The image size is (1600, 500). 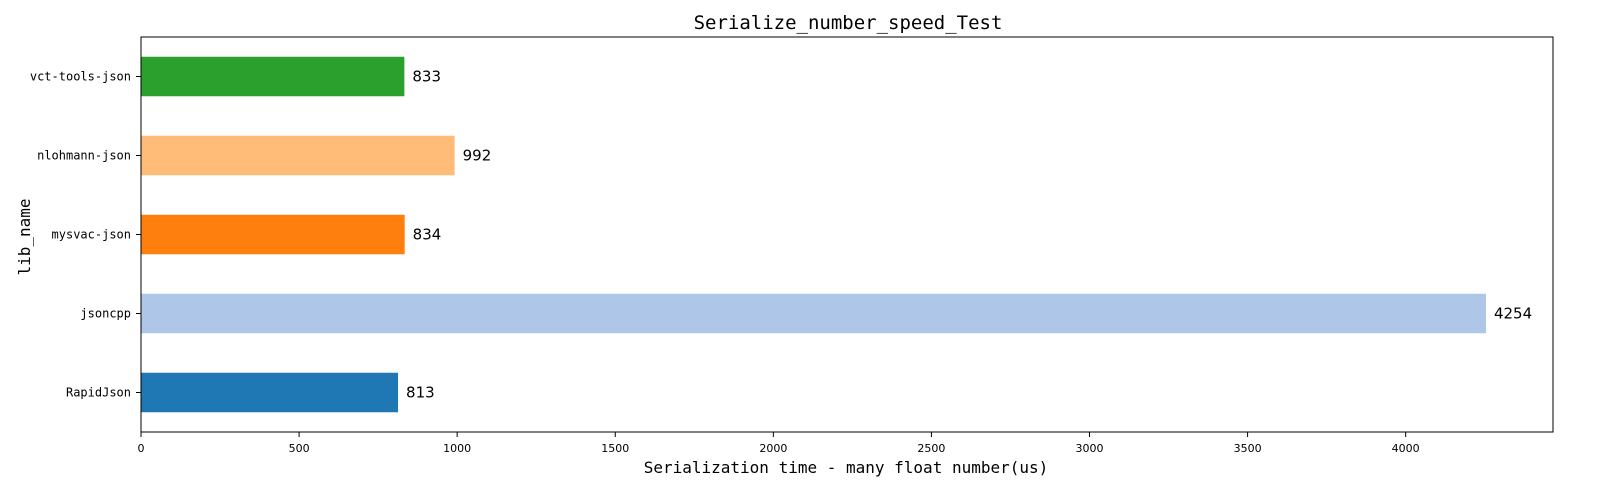 I want to click on data-label: 4254, so click(x=1513, y=314).